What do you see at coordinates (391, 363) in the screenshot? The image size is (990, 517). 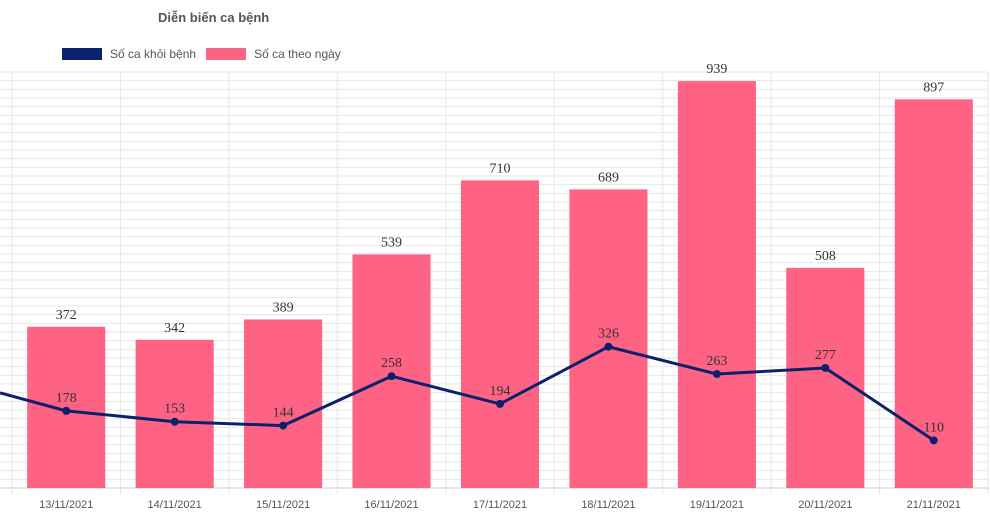 I see `line-value-label: 258` at bounding box center [391, 363].